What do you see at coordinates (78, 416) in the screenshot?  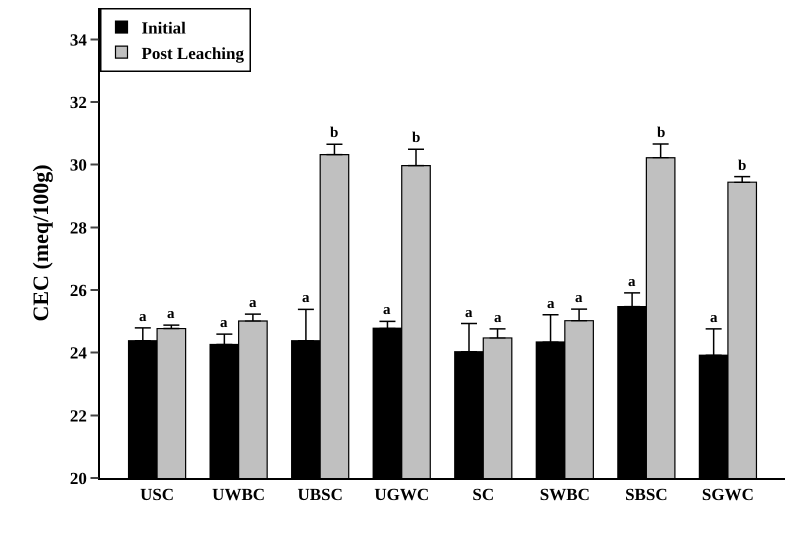 I see `y-tick-label: 22` at bounding box center [78, 416].